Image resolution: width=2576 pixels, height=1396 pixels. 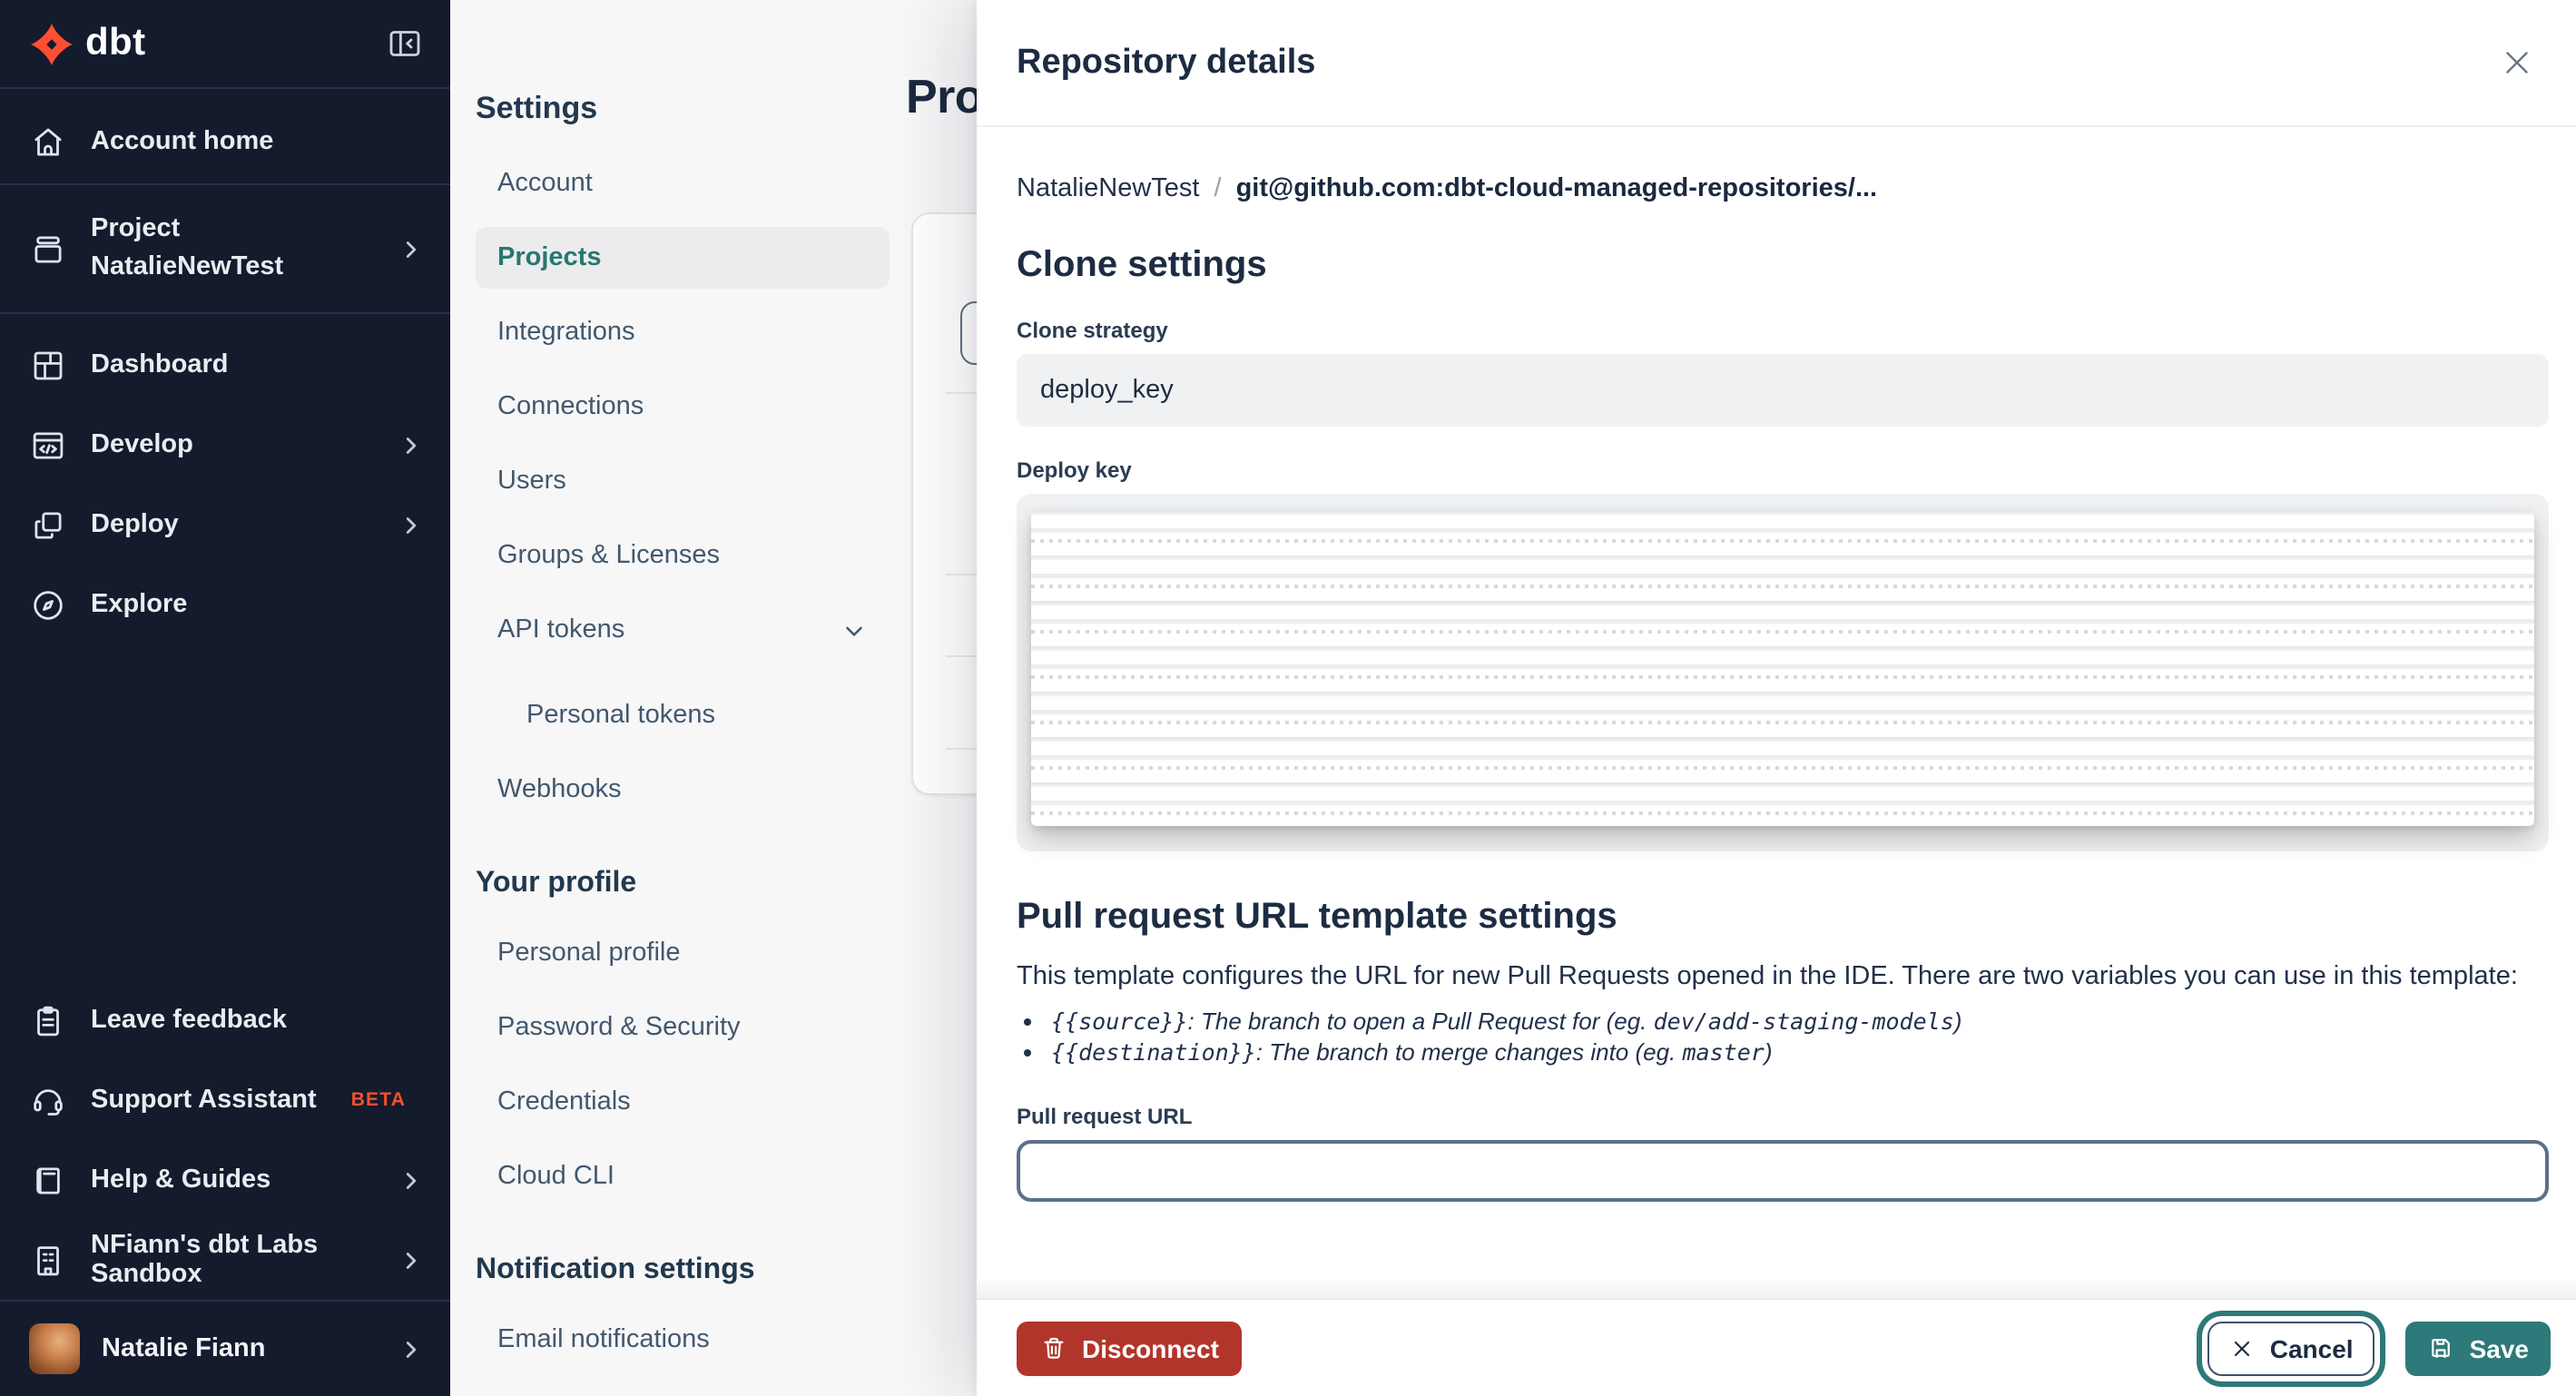 I want to click on sidebar-item-help-guides: Help & Guides, so click(x=225, y=1180).